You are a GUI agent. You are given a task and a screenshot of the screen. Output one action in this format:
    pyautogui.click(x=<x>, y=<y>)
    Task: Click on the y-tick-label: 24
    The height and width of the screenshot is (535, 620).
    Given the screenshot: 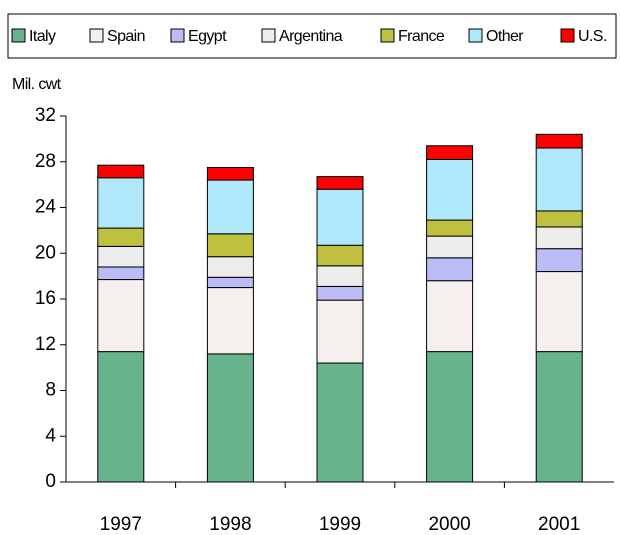 What is the action you would take?
    pyautogui.click(x=46, y=207)
    